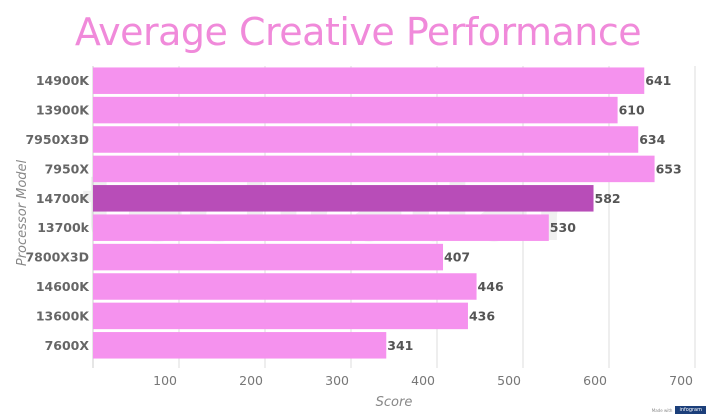 The image size is (716, 420). What do you see at coordinates (57, 257) in the screenshot?
I see `y-category-label: 7800X3D` at bounding box center [57, 257].